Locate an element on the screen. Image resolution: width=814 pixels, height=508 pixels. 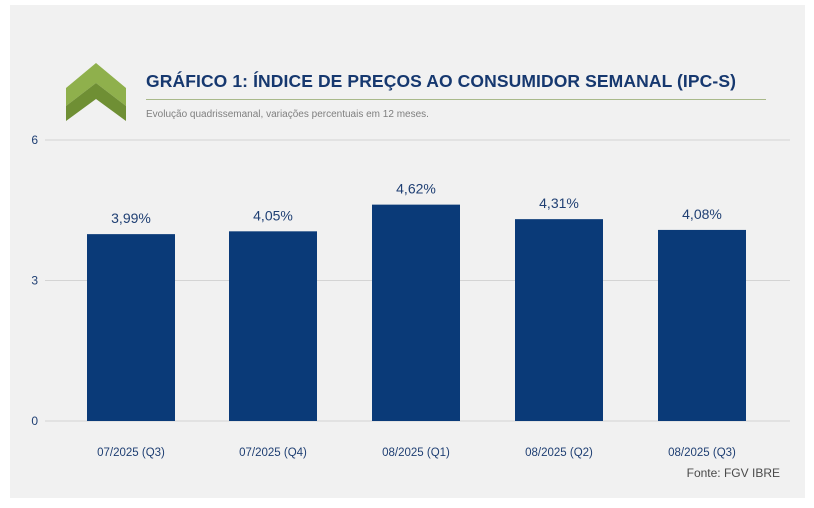
data-label: 4,62% is located at coordinates (416, 189).